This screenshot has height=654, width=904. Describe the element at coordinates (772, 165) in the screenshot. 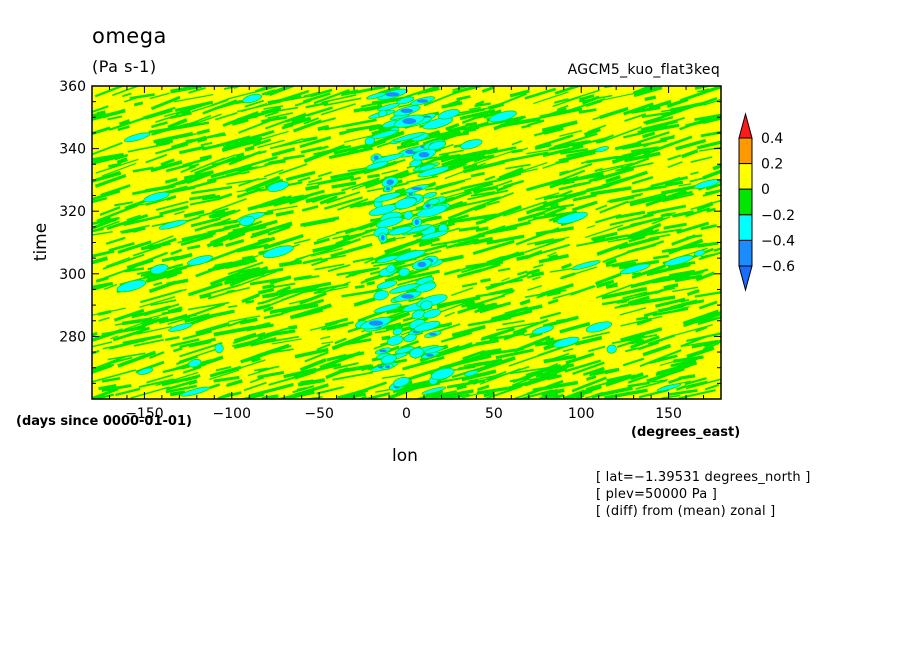

I see `colorbar-label: 0.2` at that location.